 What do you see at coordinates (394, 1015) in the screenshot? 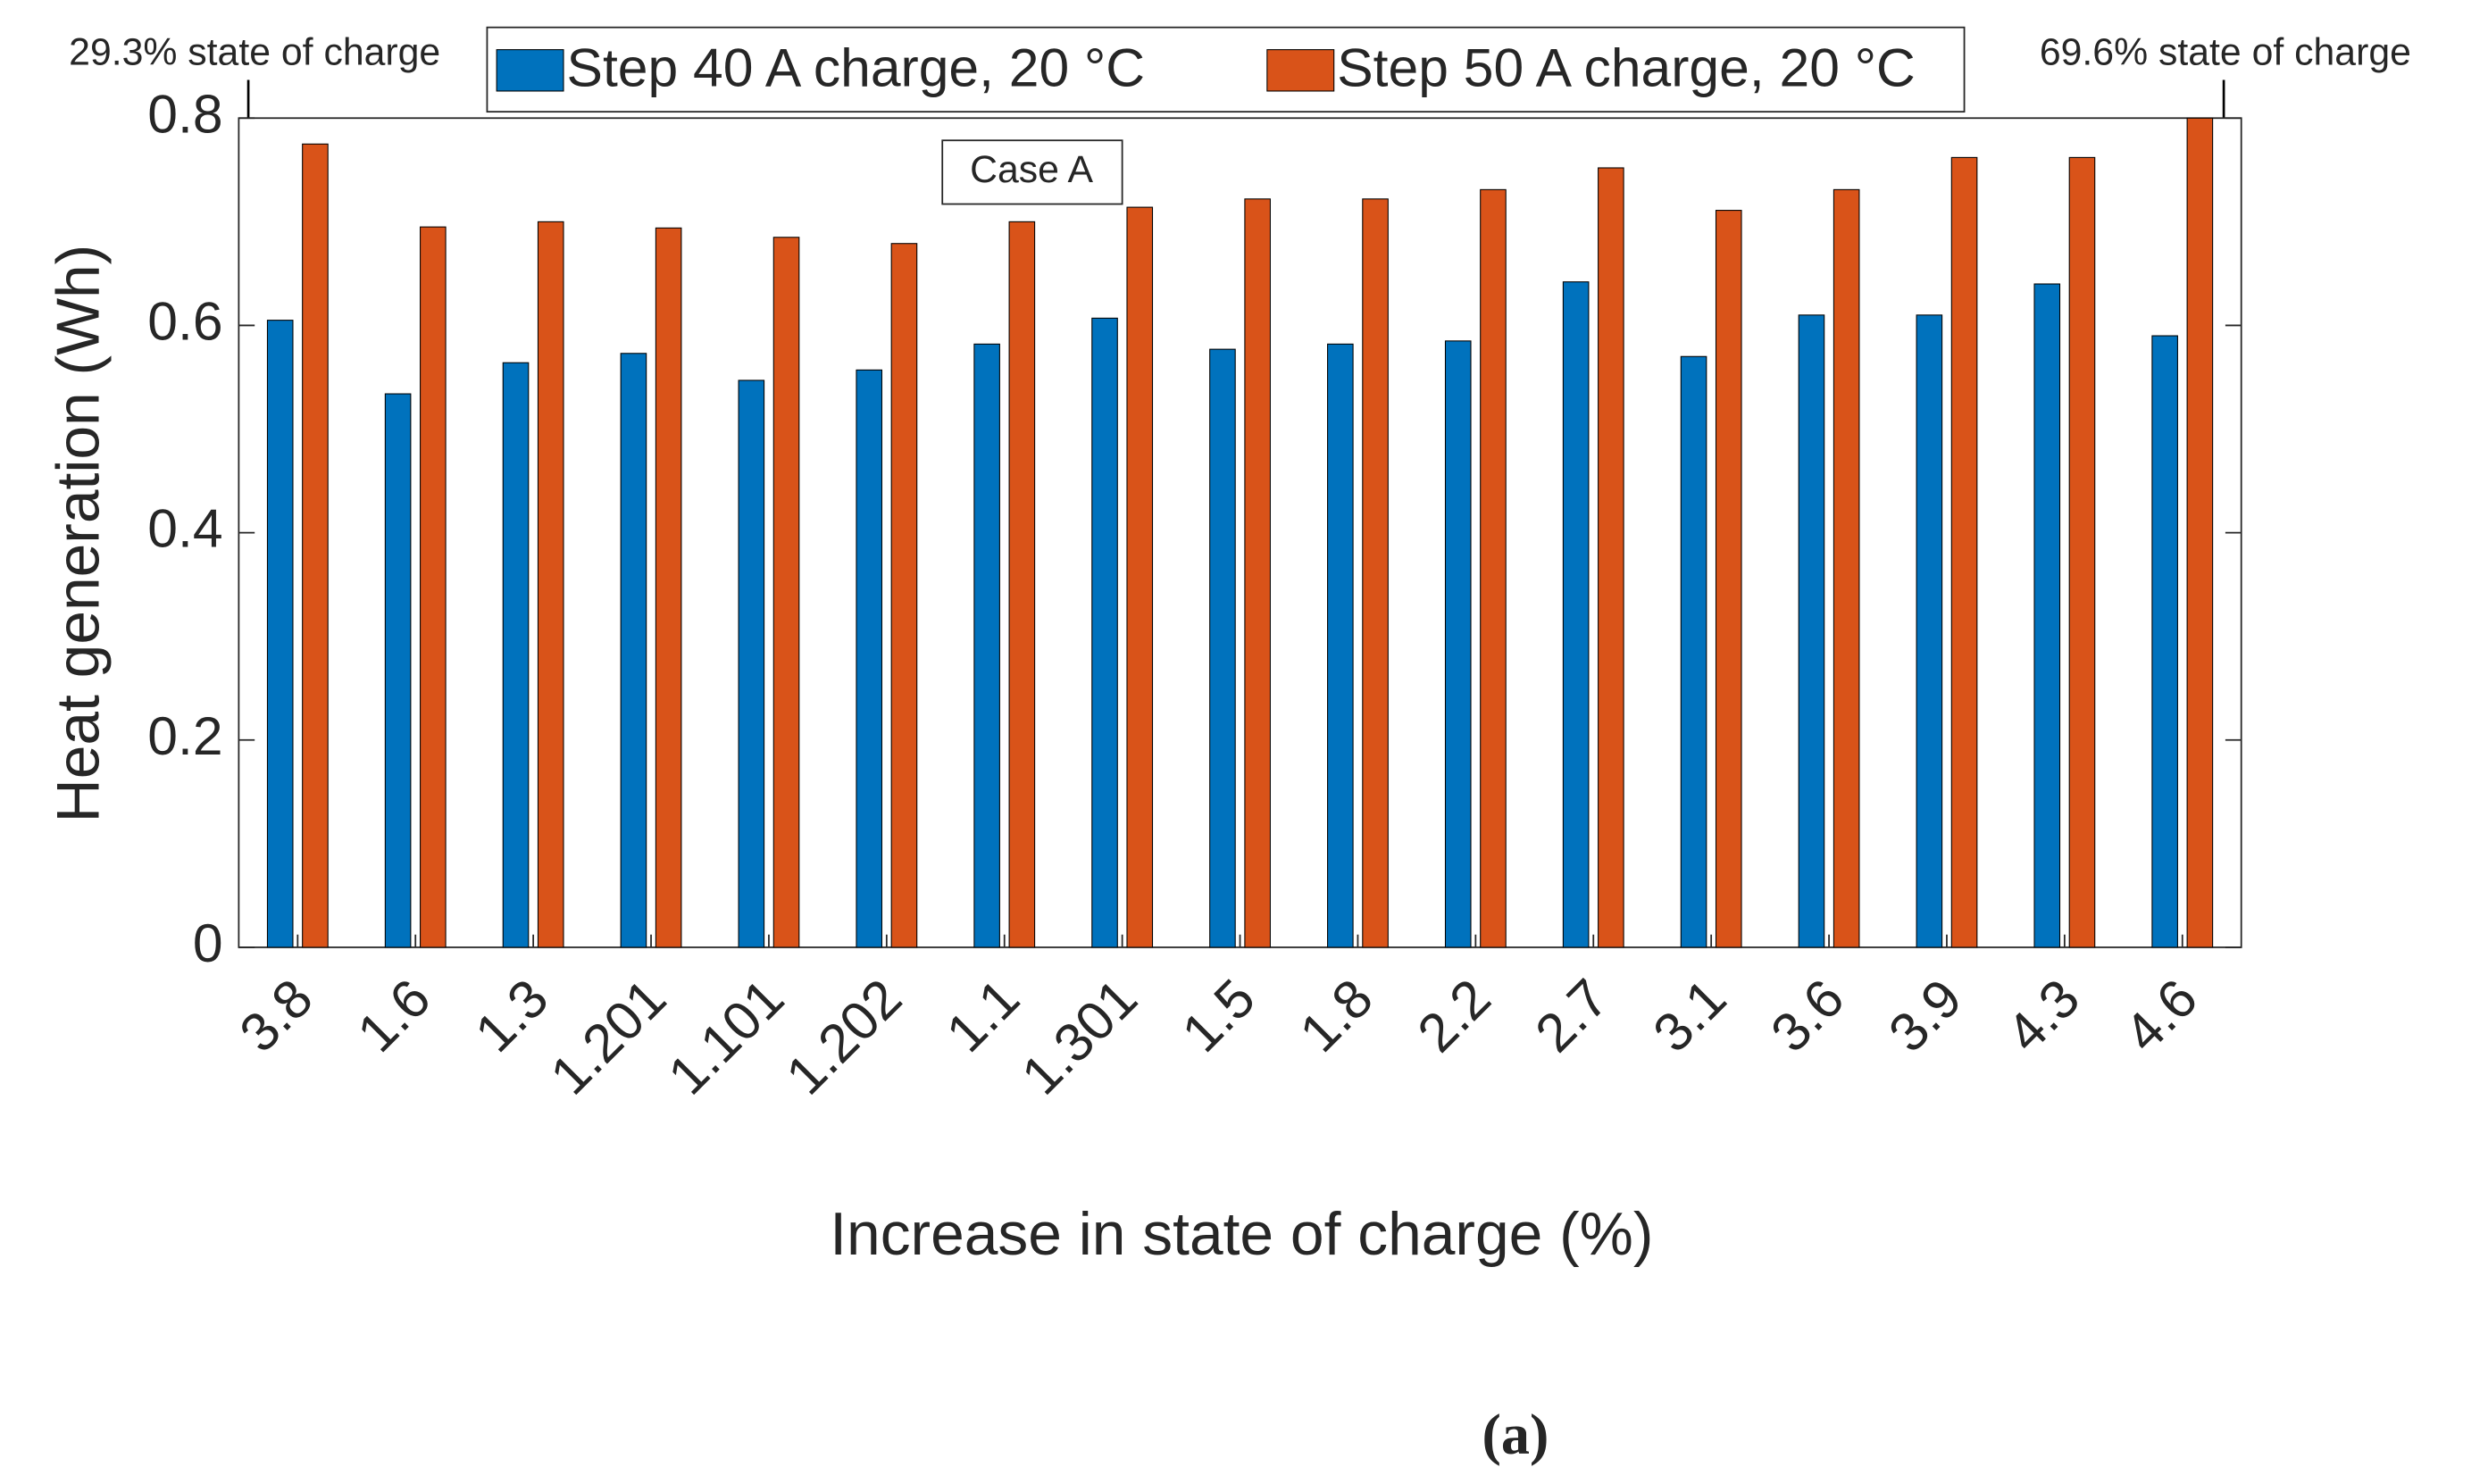
I see `x-tick-label: 1.6` at bounding box center [394, 1015].